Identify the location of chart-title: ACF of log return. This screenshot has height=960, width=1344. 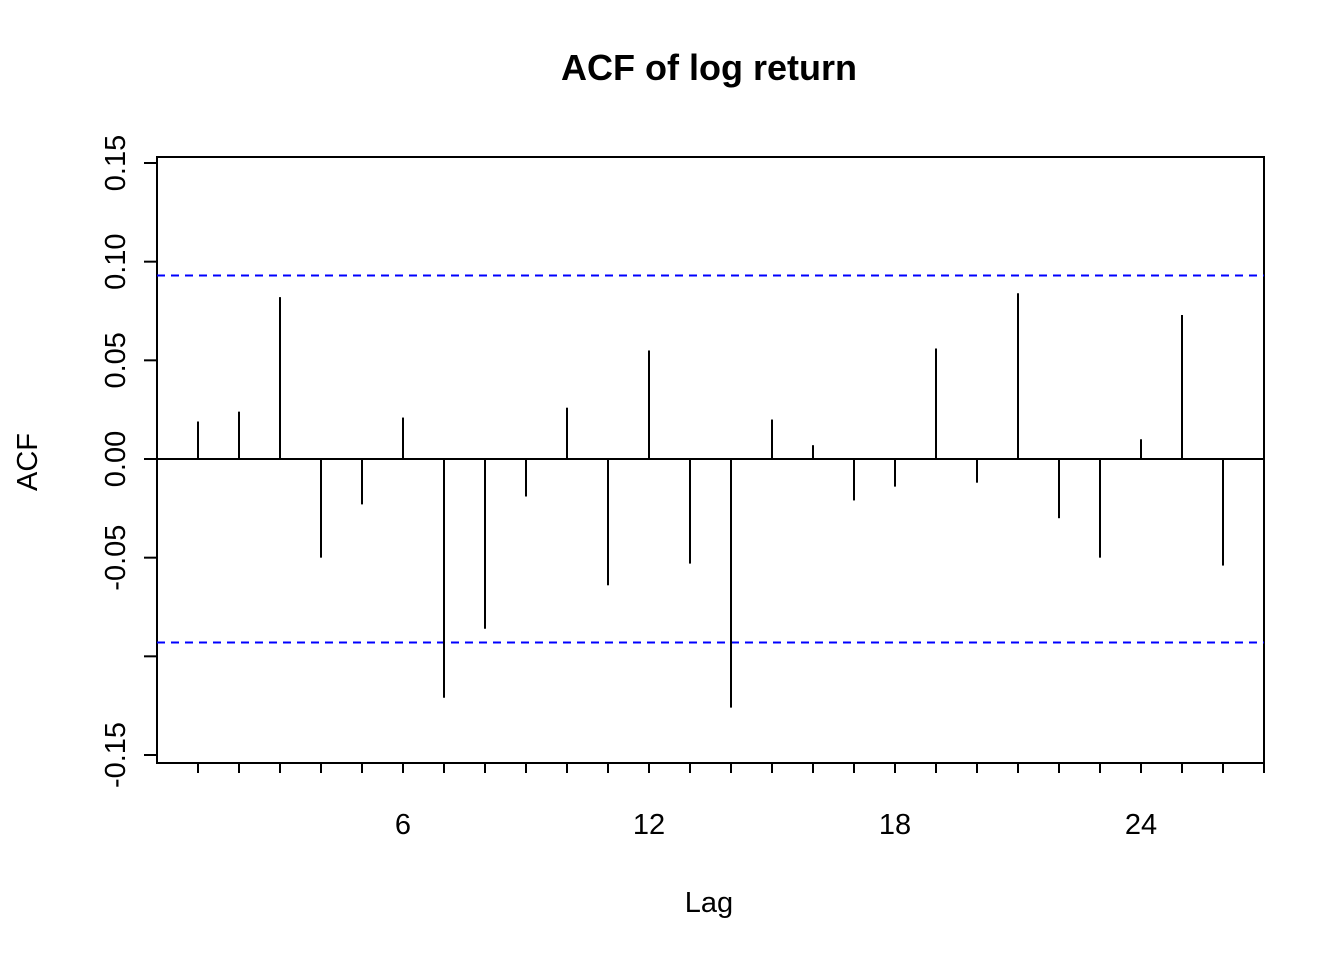
(709, 67).